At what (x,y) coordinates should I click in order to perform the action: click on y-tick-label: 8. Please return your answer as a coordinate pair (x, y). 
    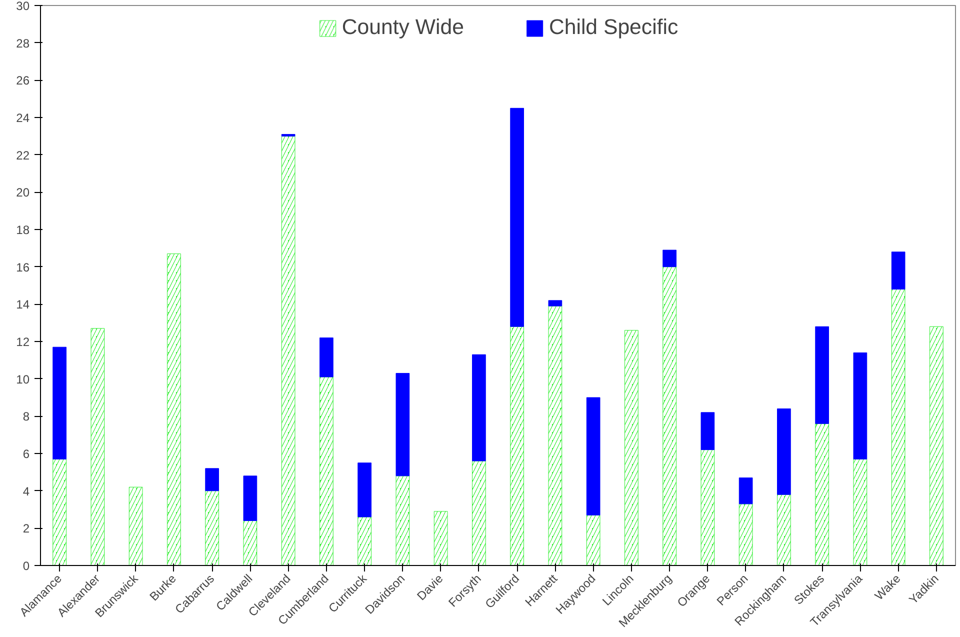
    Looking at the image, I should click on (26, 417).